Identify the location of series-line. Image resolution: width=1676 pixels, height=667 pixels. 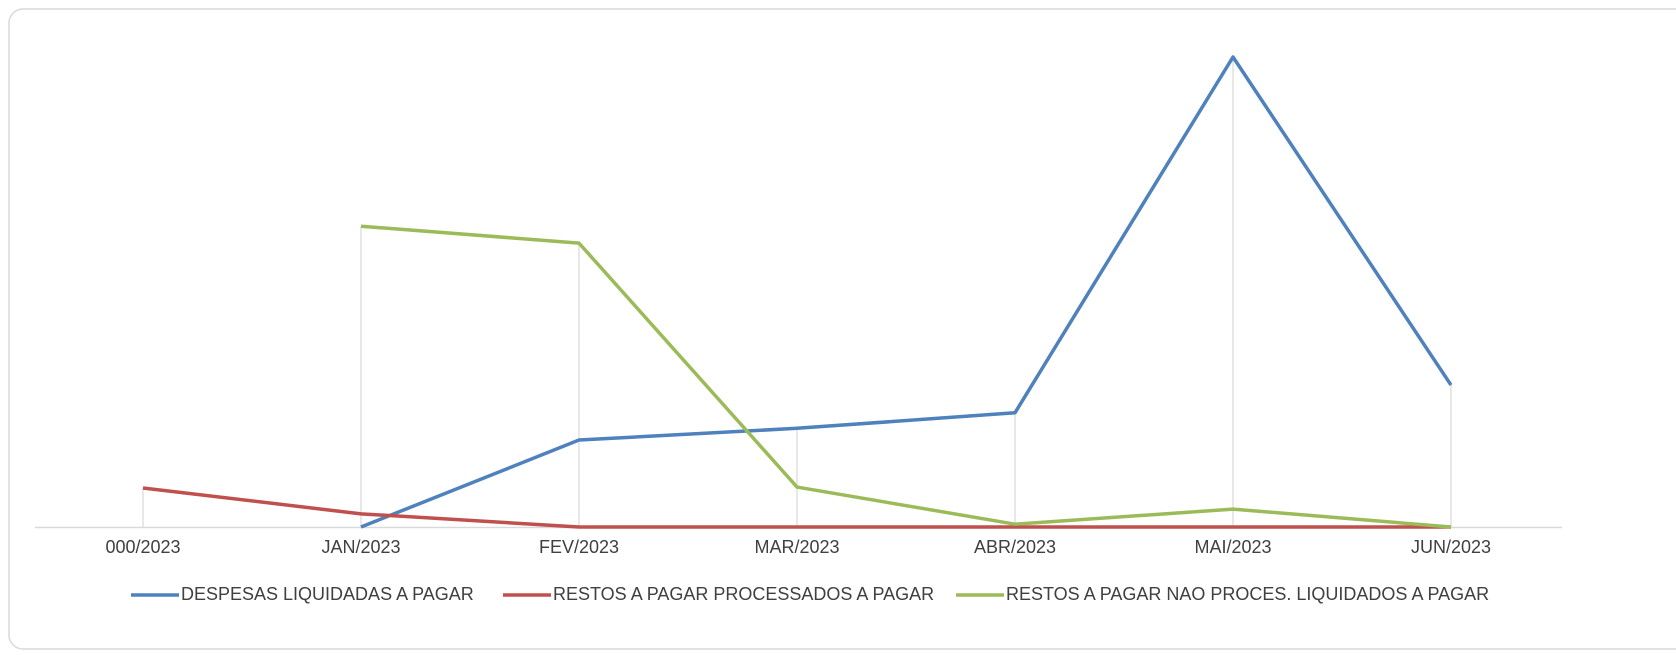
(796, 507).